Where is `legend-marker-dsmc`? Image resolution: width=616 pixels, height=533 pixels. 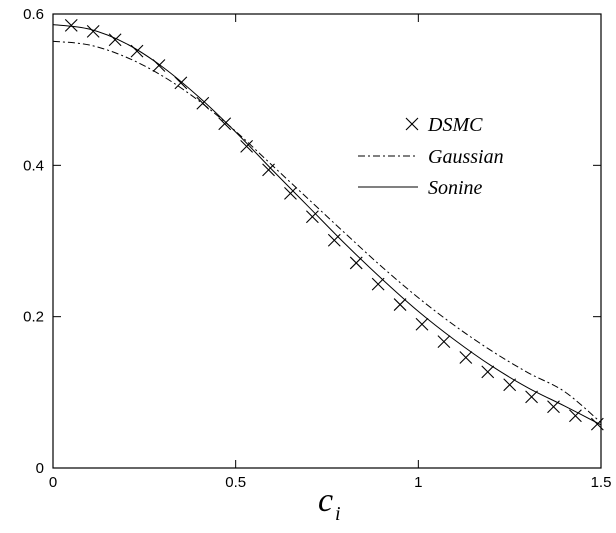
legend-marker-dsmc is located at coordinates (412, 124).